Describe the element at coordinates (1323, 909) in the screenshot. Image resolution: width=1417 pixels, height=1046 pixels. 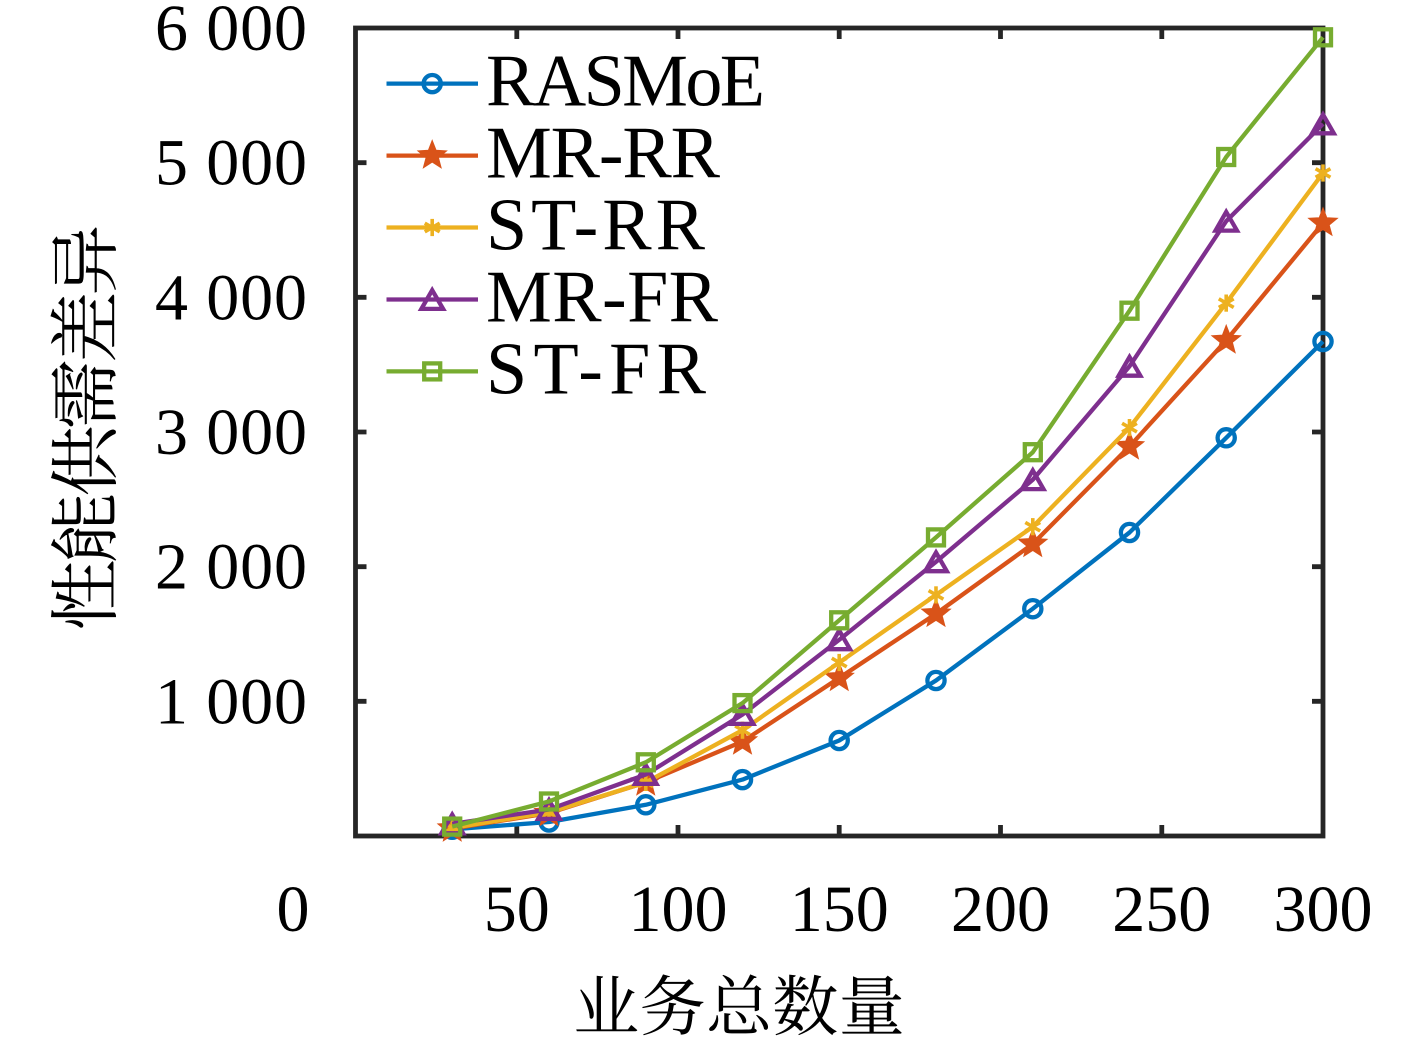
I see `svg-text: 300` at that location.